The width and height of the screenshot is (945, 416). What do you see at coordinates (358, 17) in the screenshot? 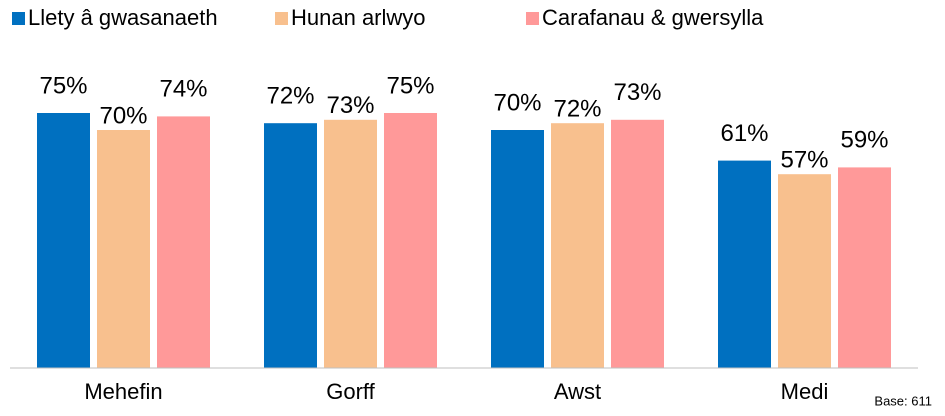
I see `legend-label: Hunan arlwyo` at bounding box center [358, 17].